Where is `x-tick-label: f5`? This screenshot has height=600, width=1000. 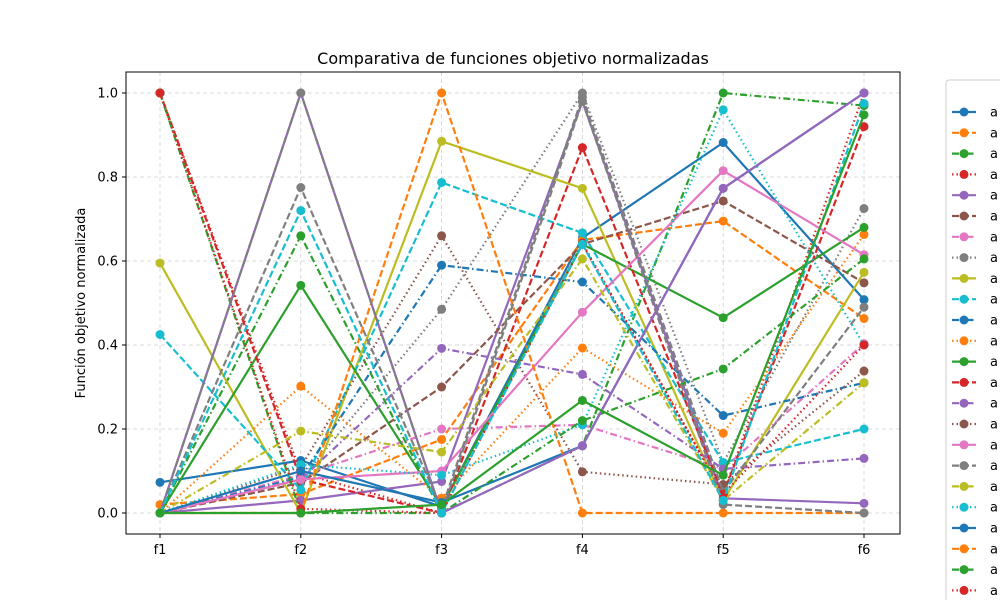 x-tick-label: f5 is located at coordinates (723, 550).